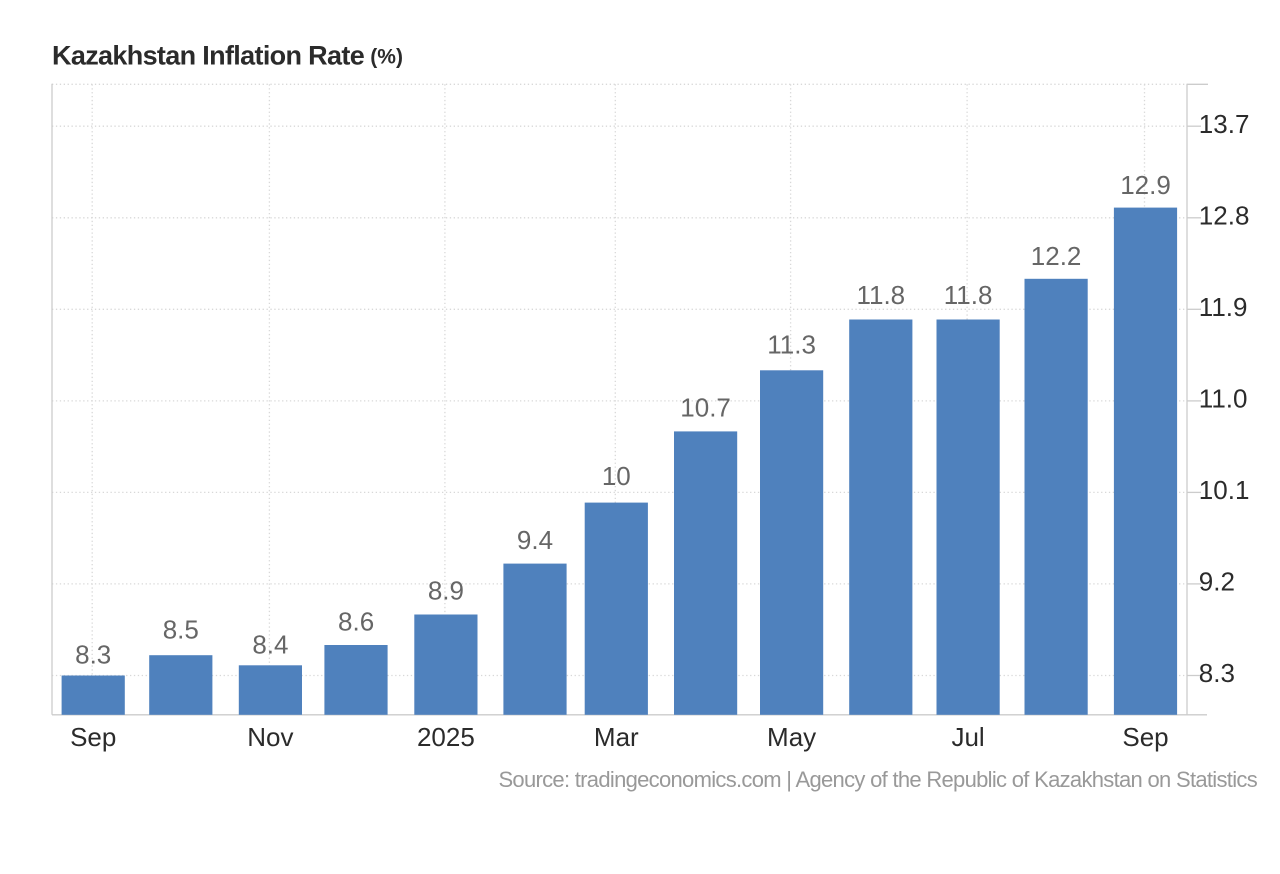  What do you see at coordinates (270, 737) in the screenshot?
I see `svg-text: Nov` at bounding box center [270, 737].